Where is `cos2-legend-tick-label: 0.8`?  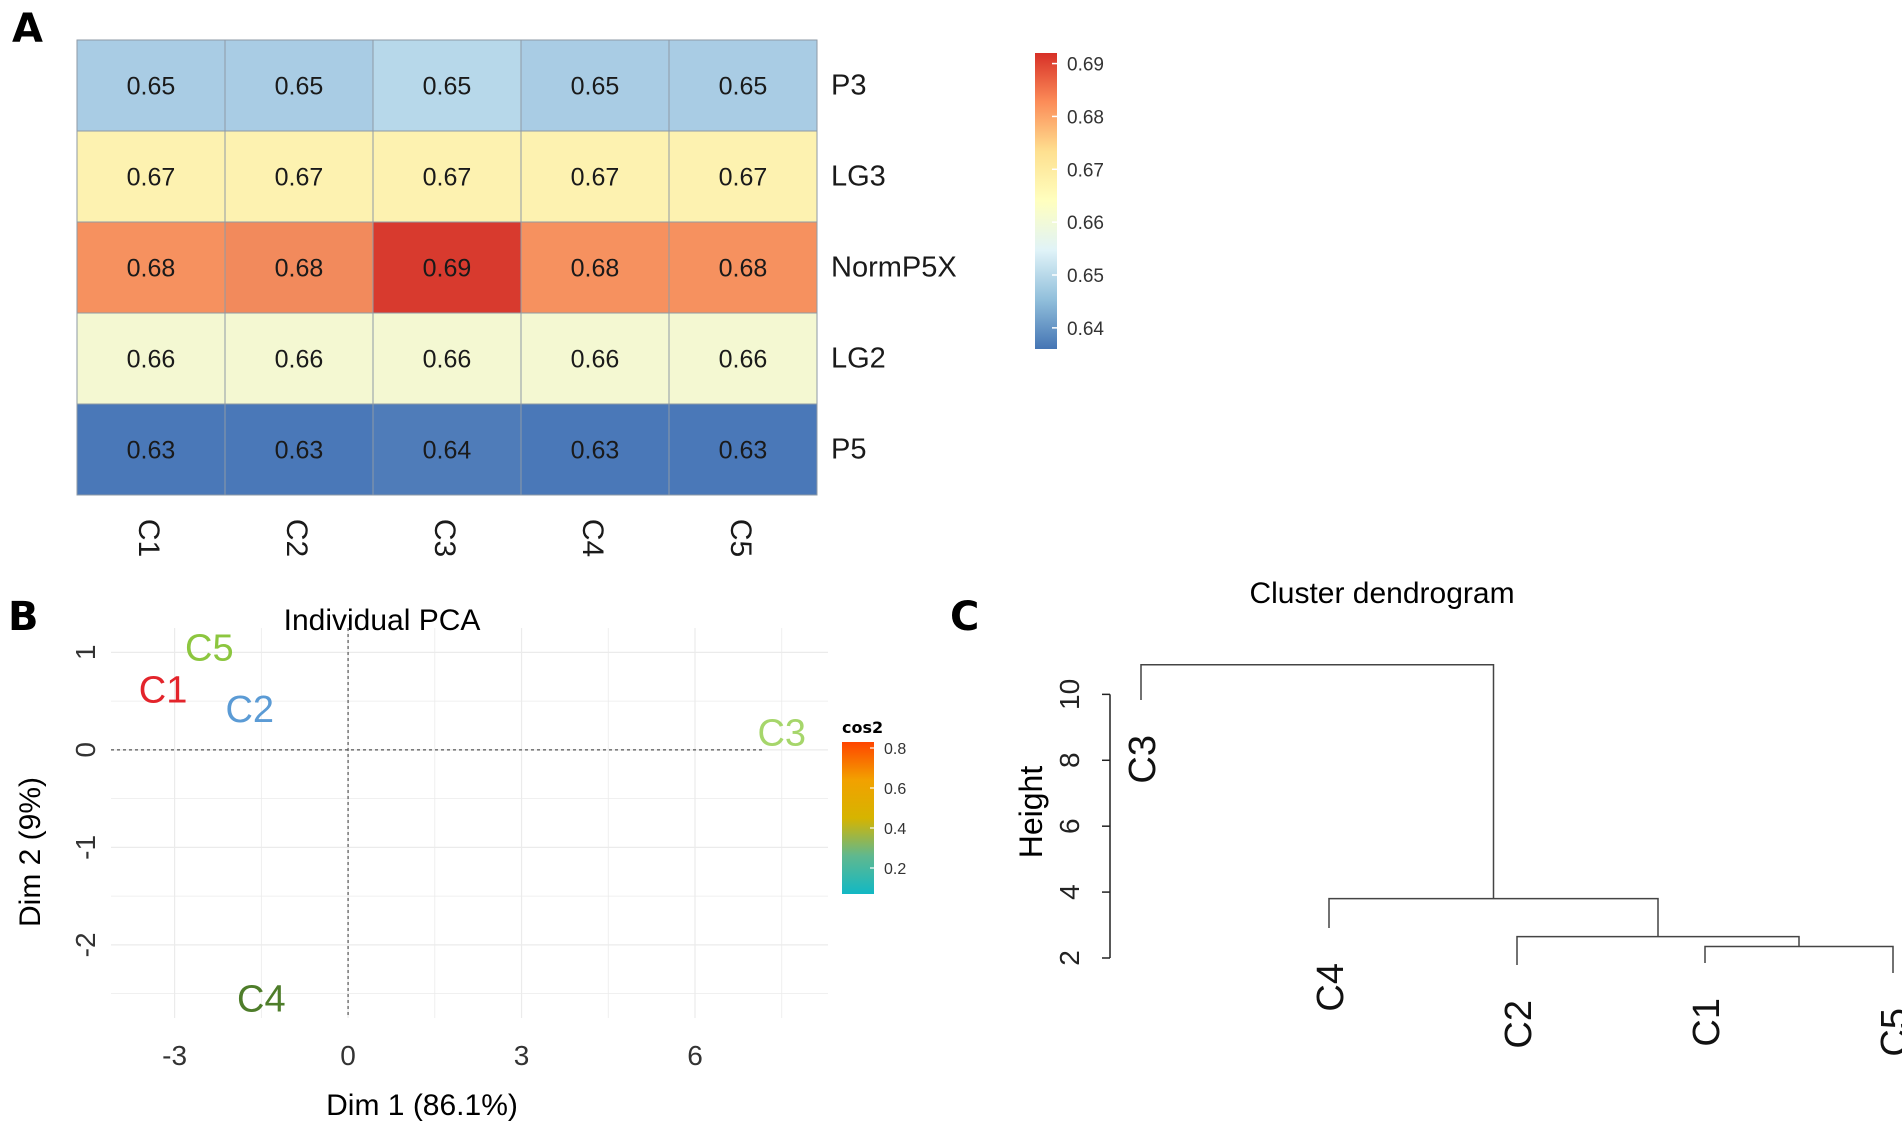 cos2-legend-tick-label: 0.8 is located at coordinates (895, 749).